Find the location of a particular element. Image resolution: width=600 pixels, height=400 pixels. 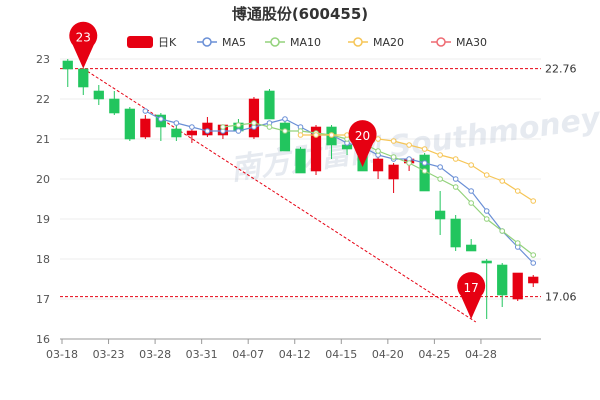

pin-label: 20 is located at coordinates (362, 136).